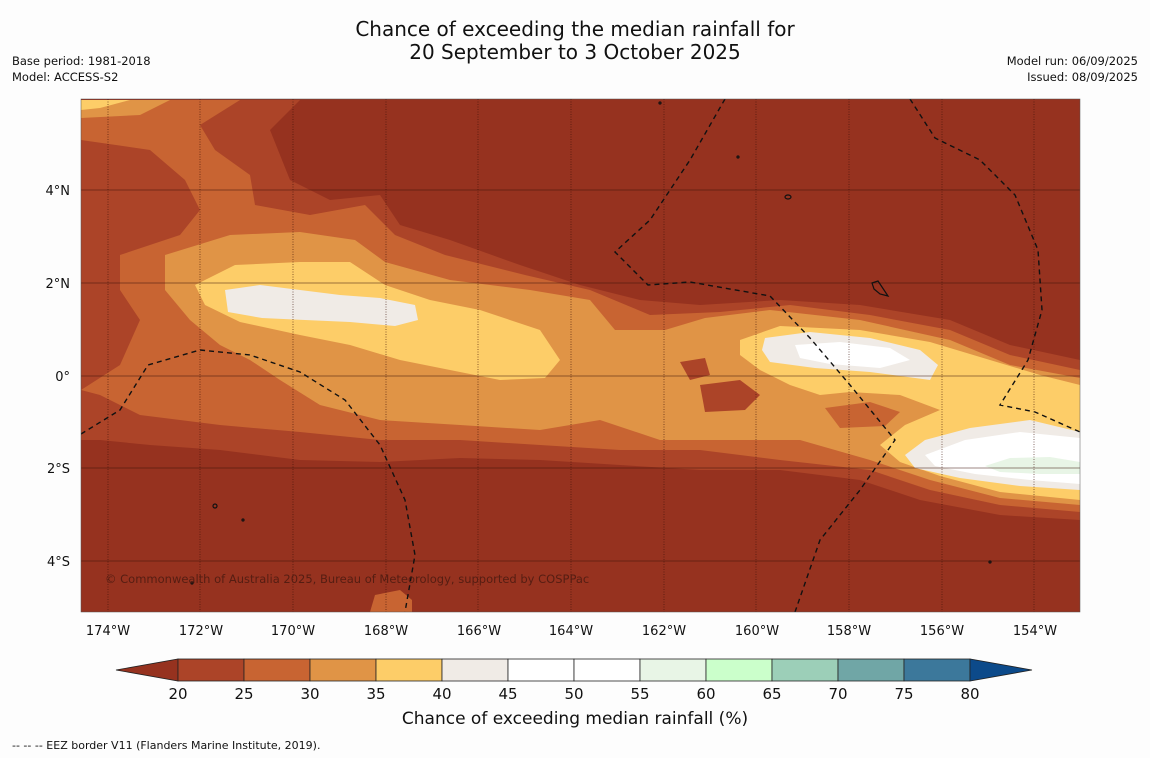 The width and height of the screenshot is (1150, 758). Describe the element at coordinates (575, 52) in the screenshot. I see `title-line-2: 20 September to 3 October 2025` at that location.